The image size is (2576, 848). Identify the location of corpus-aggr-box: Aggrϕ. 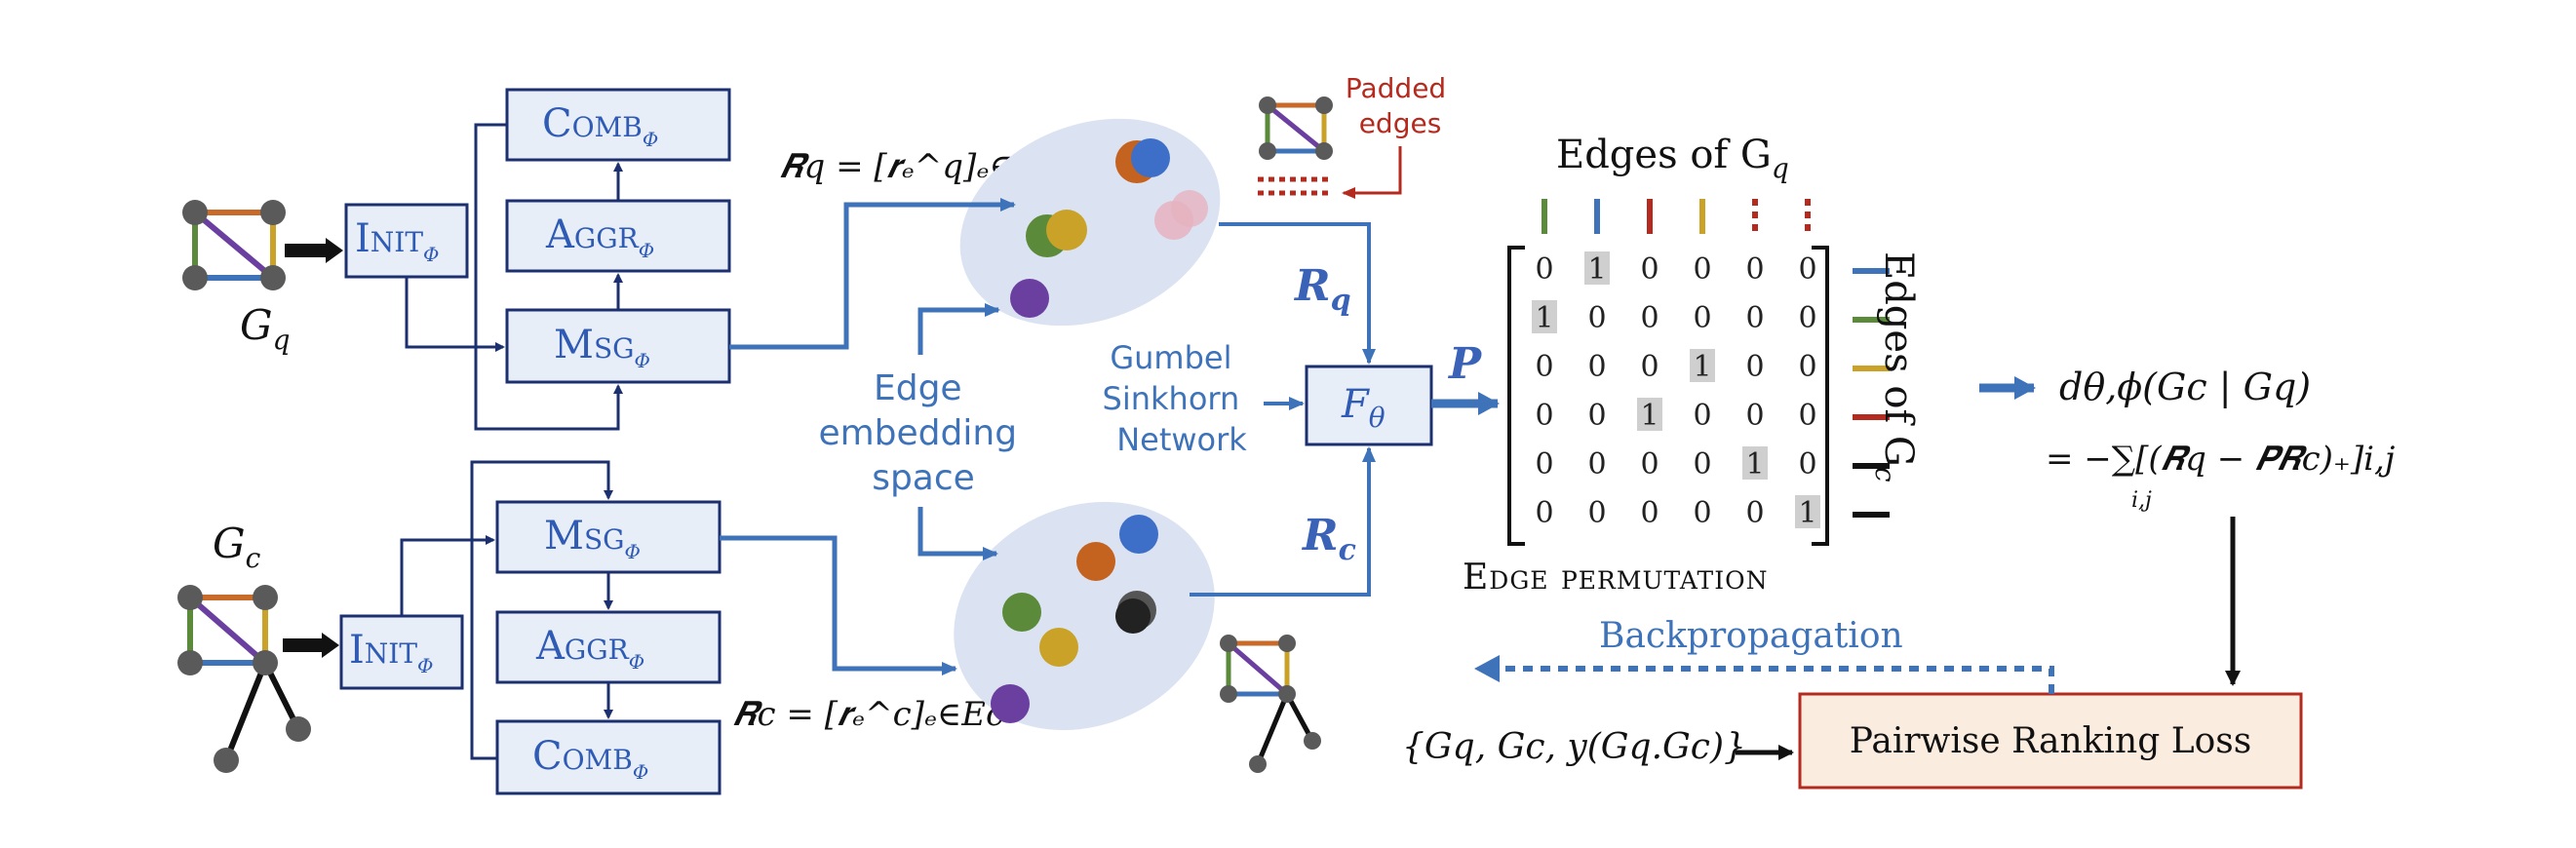
(608, 647).